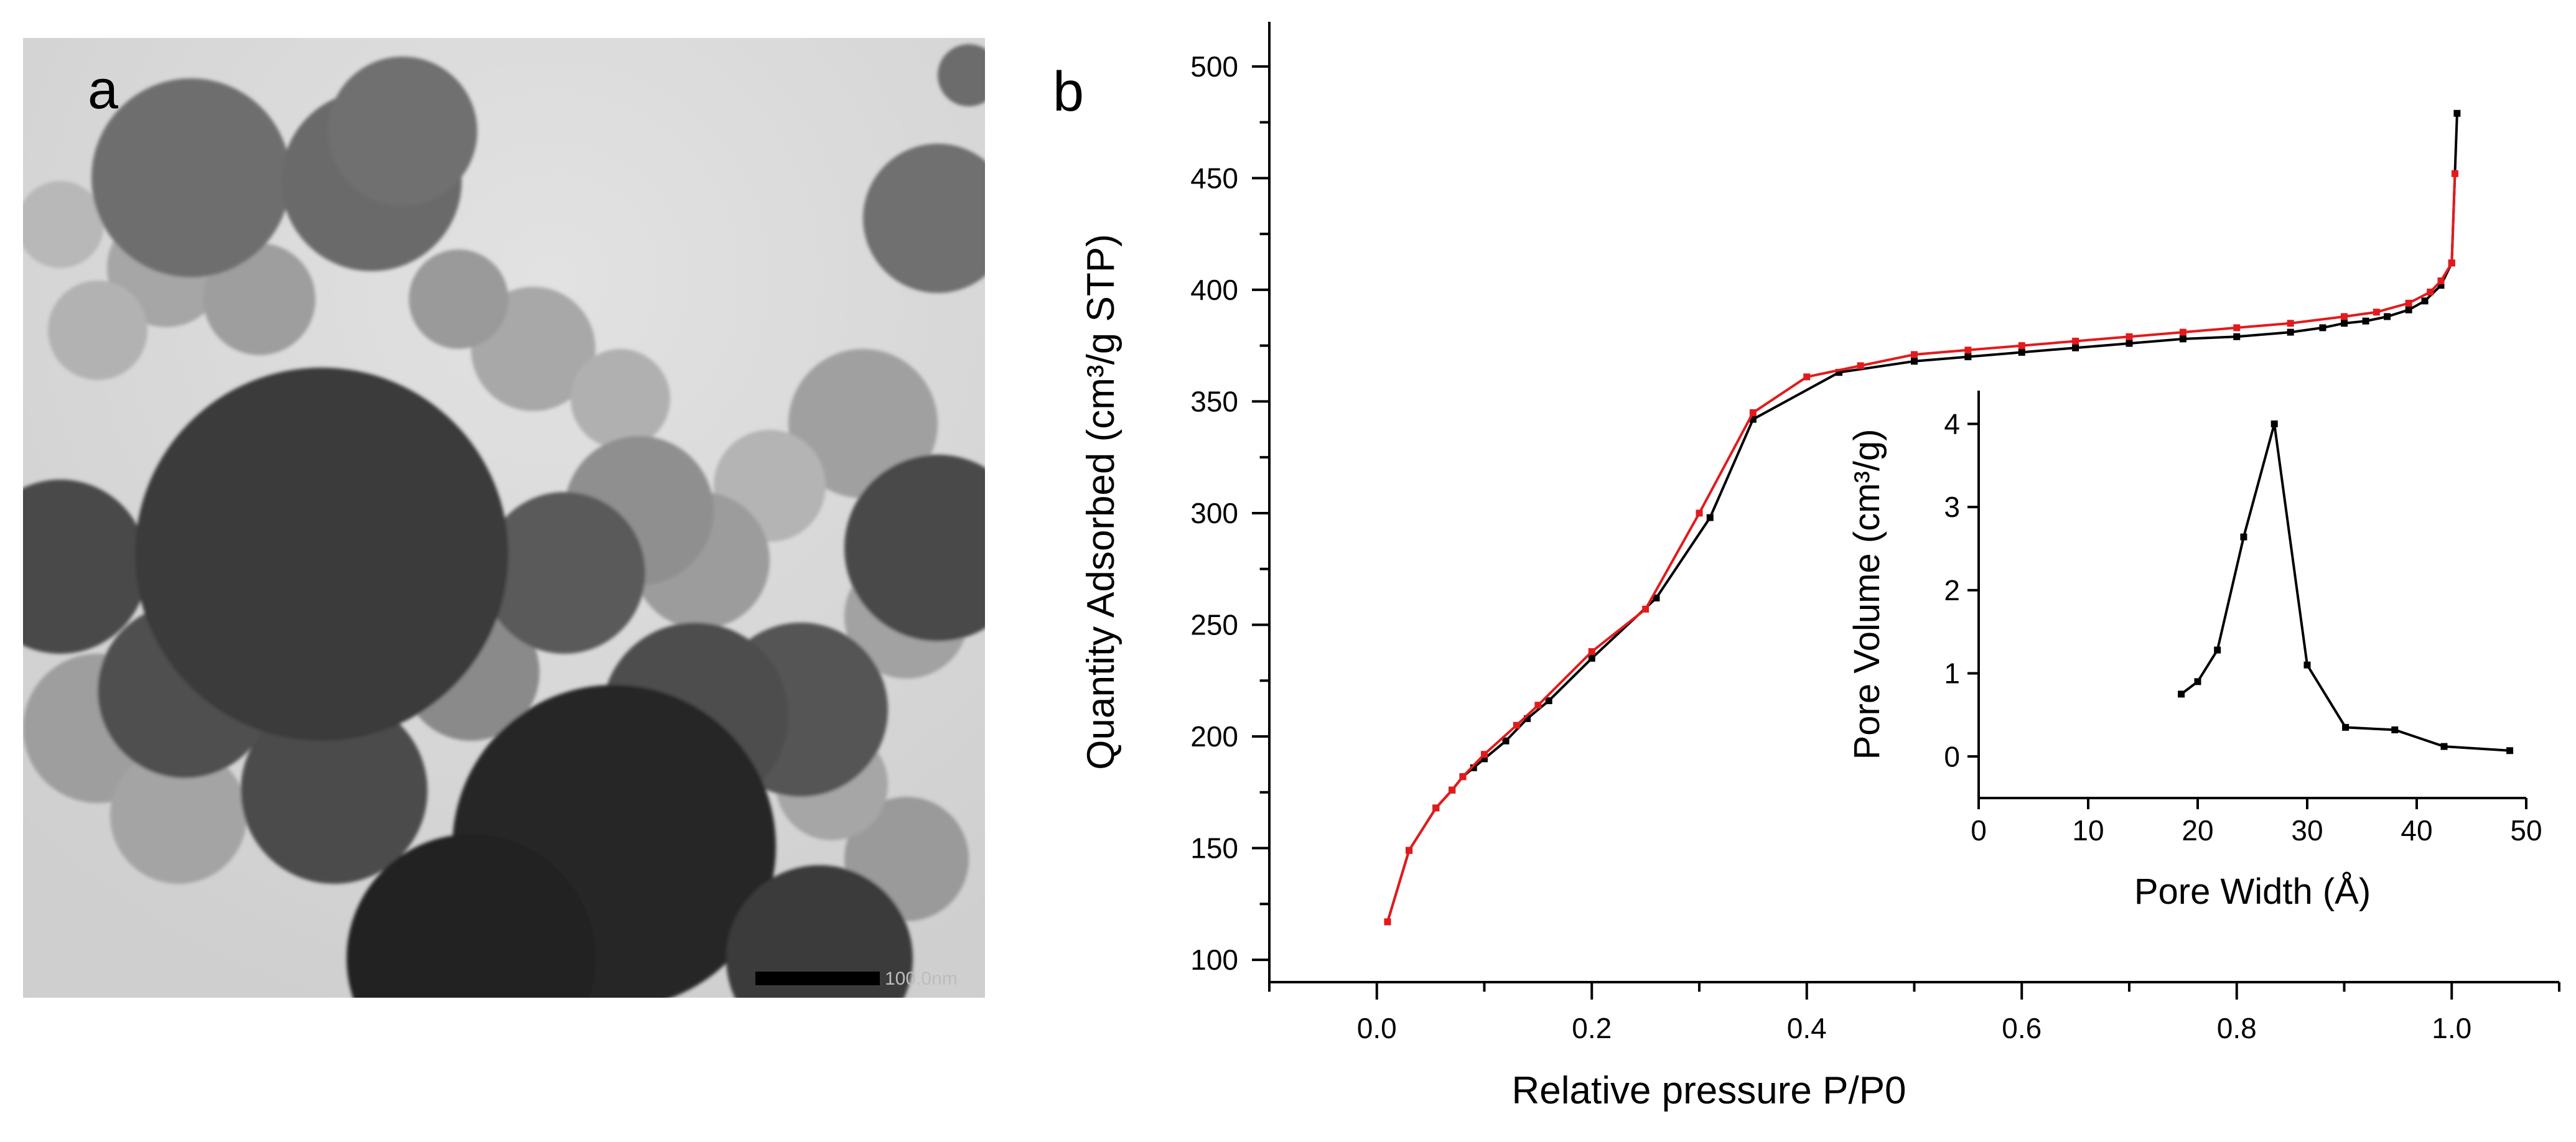 The width and height of the screenshot is (2576, 1142). Describe the element at coordinates (1979, 830) in the screenshot. I see `inset-x-tick-label: 0` at that location.